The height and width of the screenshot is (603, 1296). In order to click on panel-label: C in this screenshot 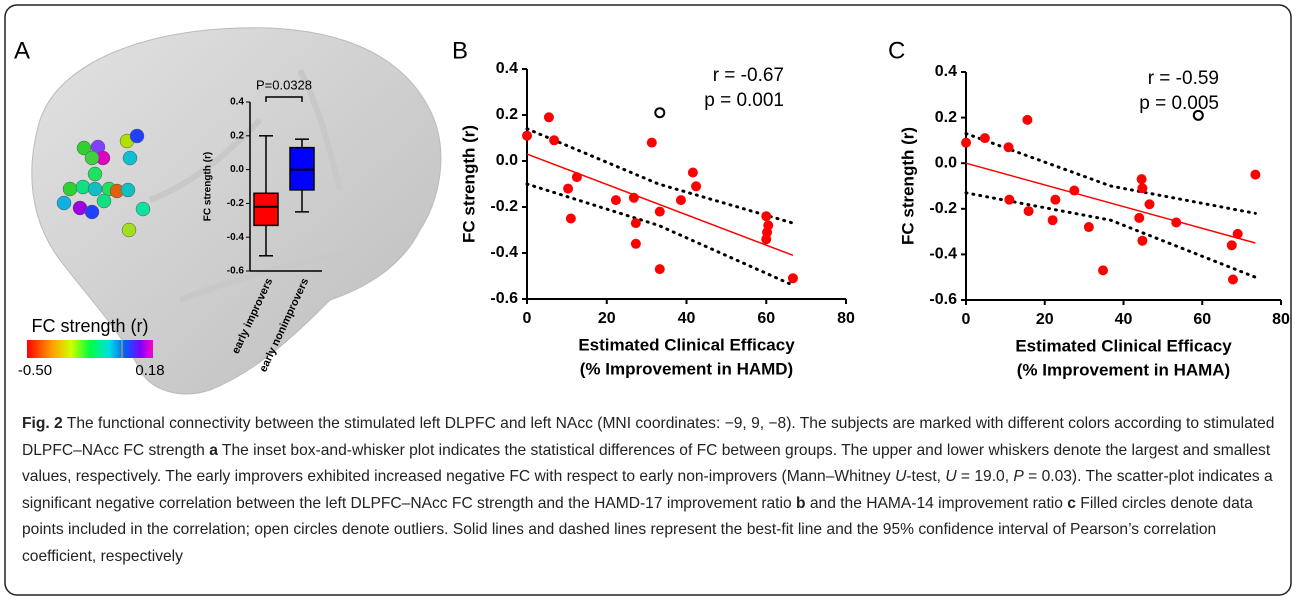, I will do `click(896, 50)`.